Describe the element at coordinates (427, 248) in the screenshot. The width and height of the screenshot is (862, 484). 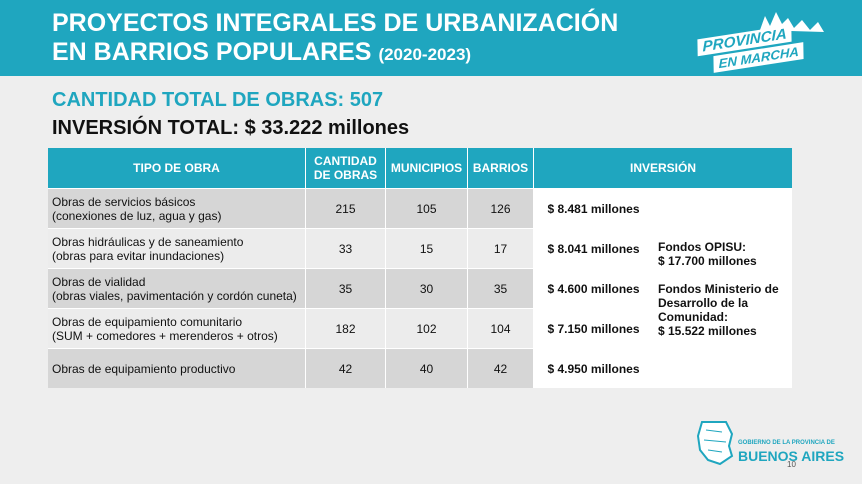
I see `cell-municipios: 15` at that location.